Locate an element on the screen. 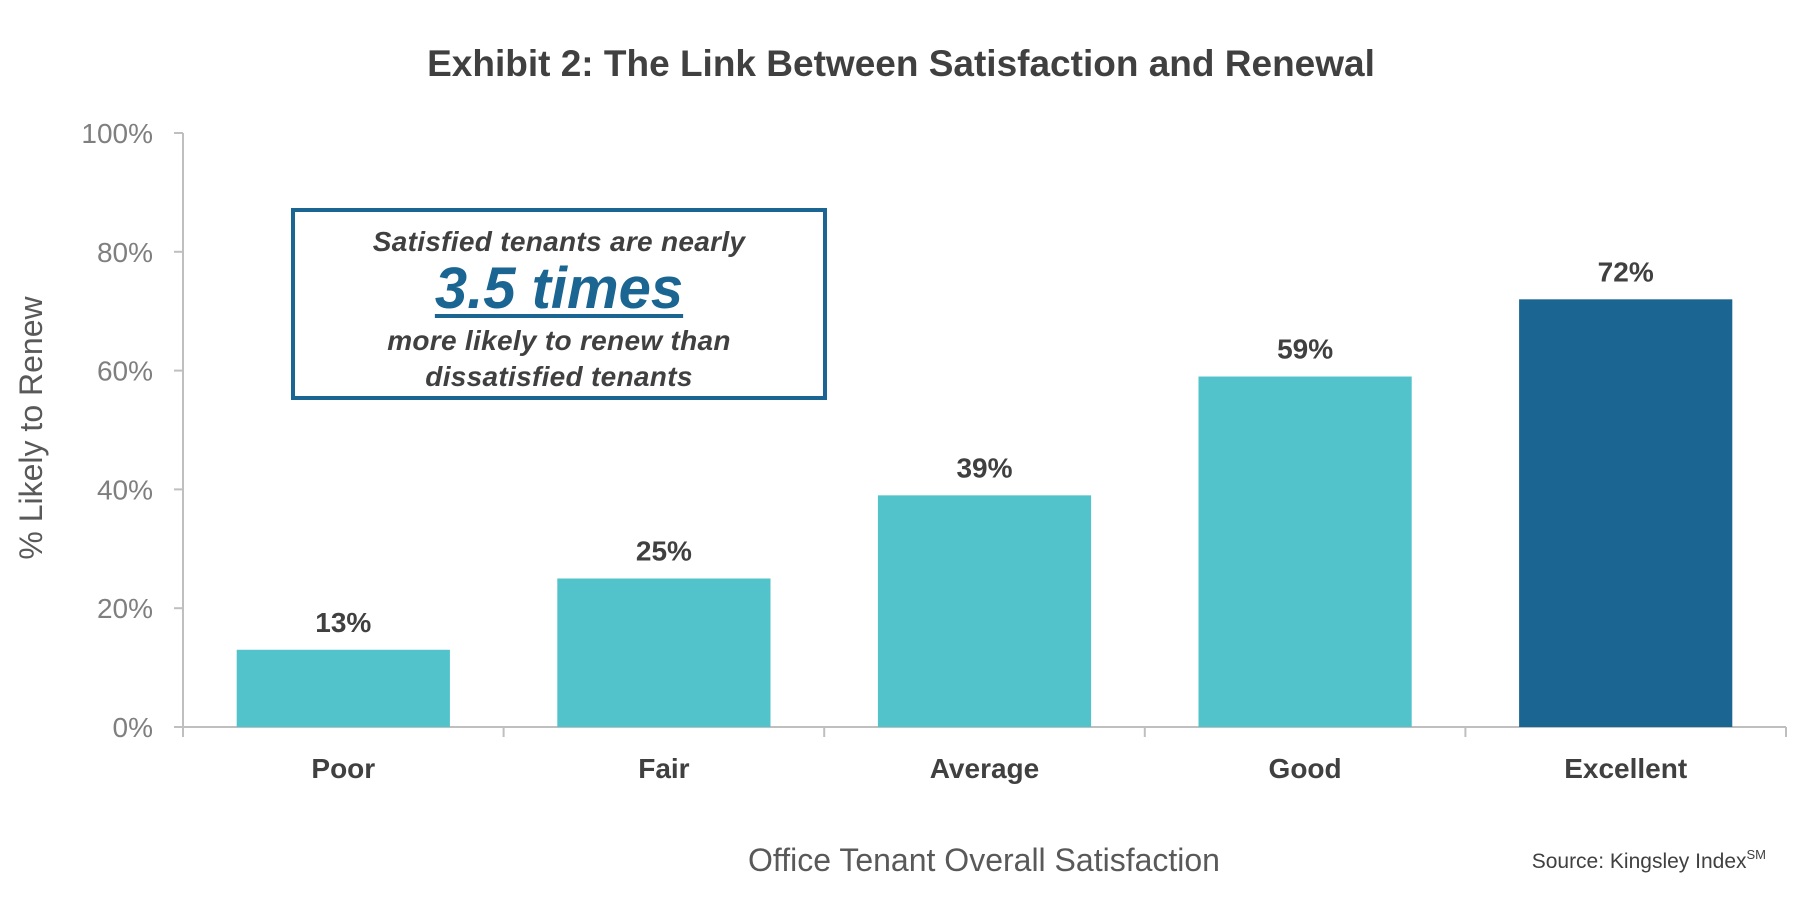 This screenshot has width=1803, height=918. source-superscript: SM is located at coordinates (1757, 854).